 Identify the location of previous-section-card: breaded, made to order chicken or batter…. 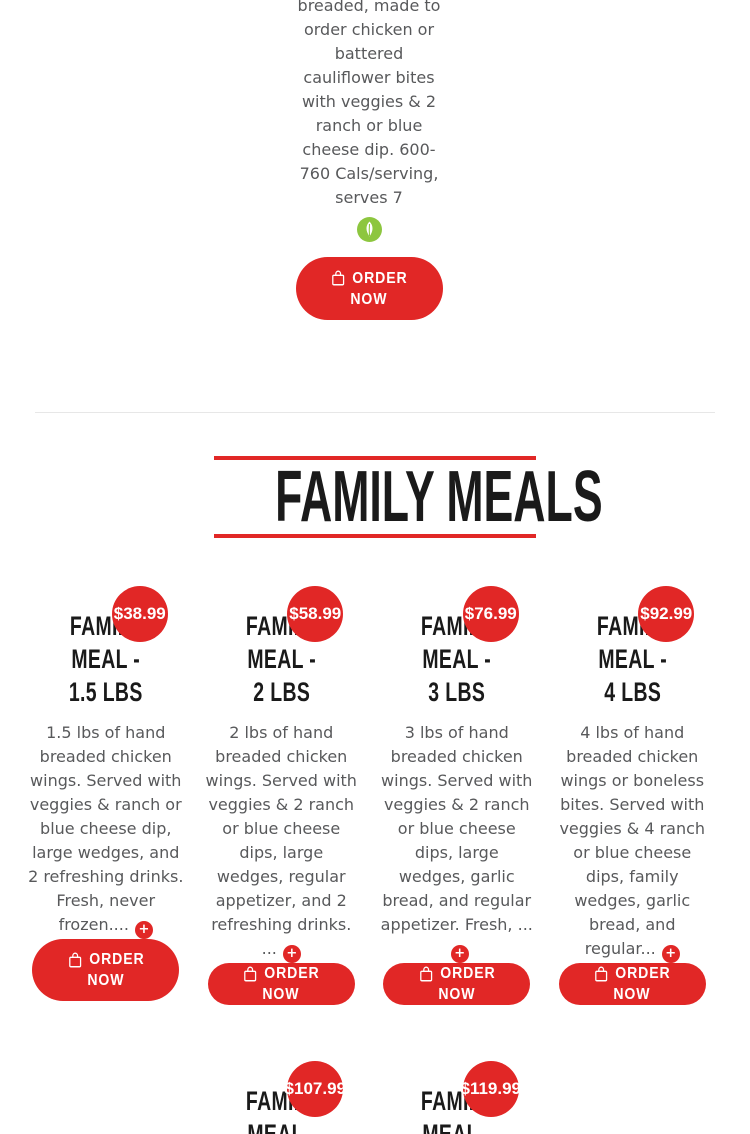
(369, 160).